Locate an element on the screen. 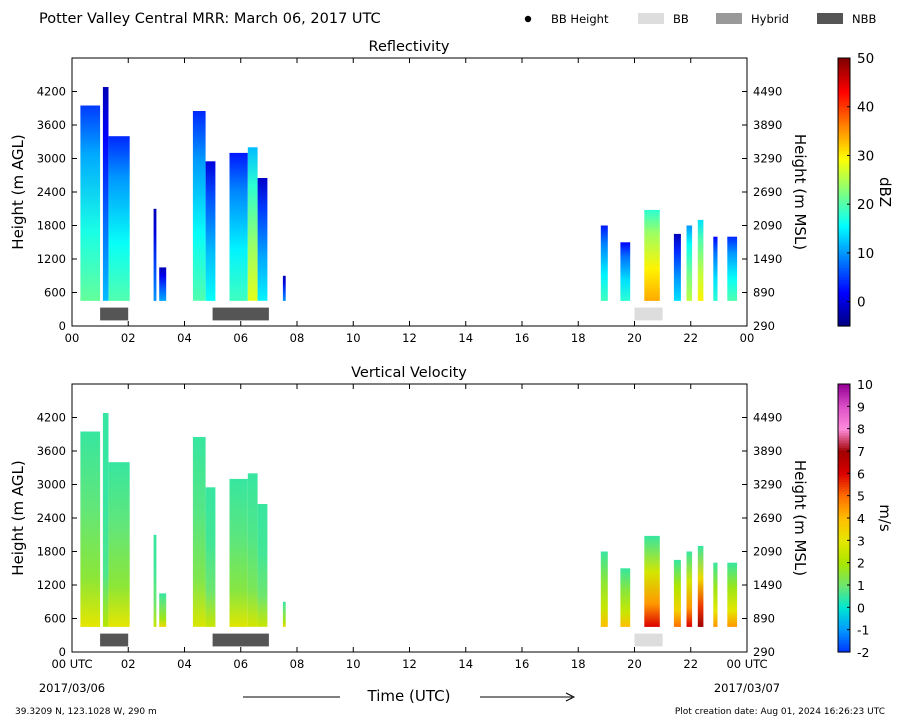 This screenshot has height=725, width=900. x-tick-label: 06 is located at coordinates (240, 338).